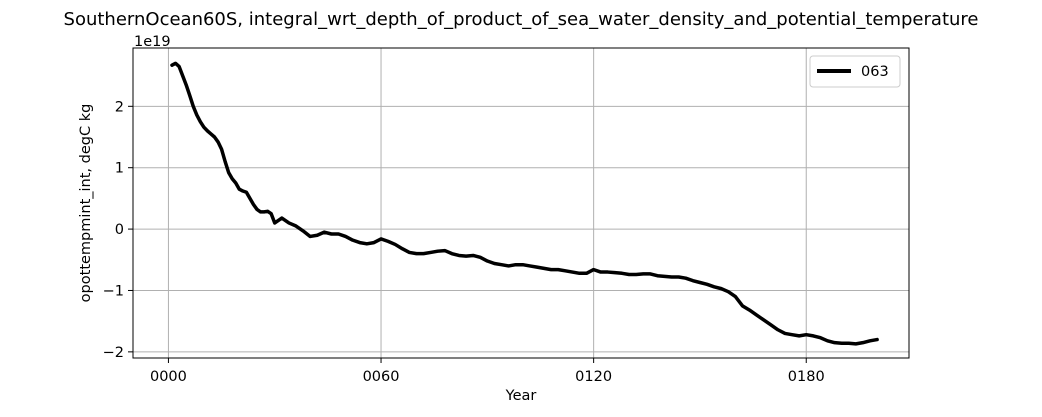  I want to click on x-axis-ticks: 0000 0060 0120 0180, so click(487, 371).